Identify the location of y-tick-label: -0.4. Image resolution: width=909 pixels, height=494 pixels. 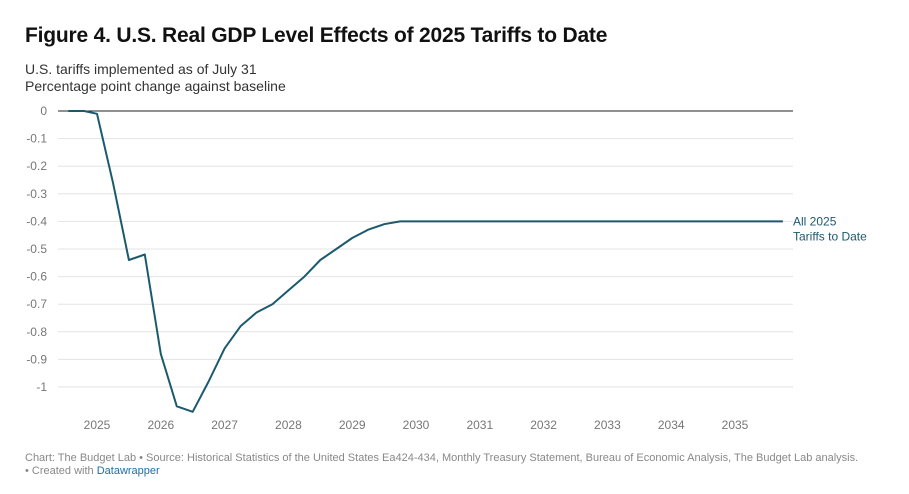
(36, 221).